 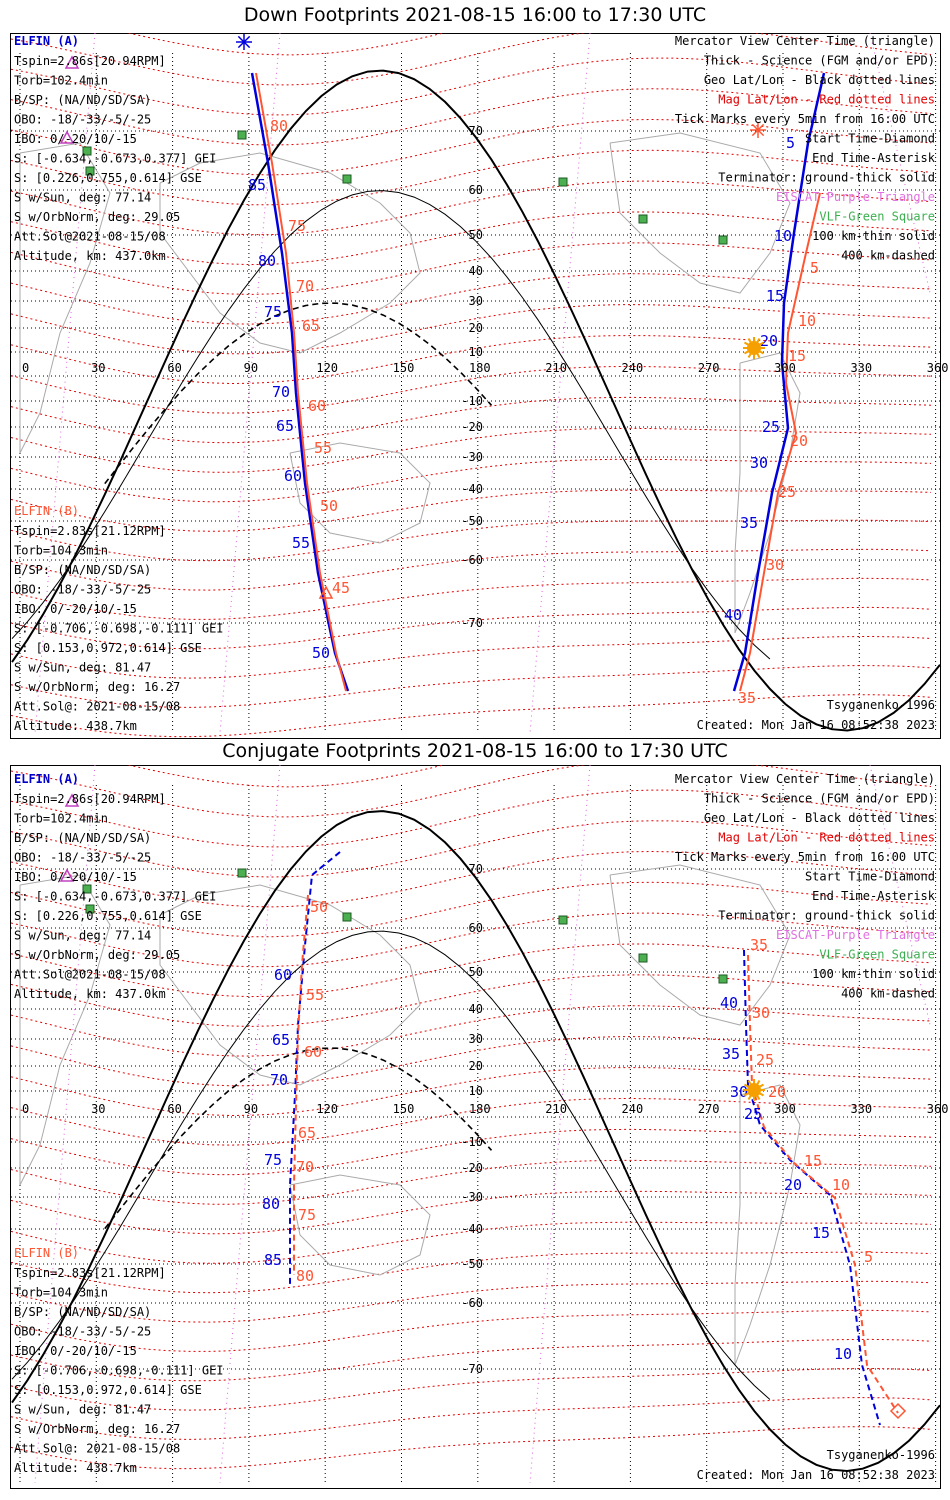 What do you see at coordinates (769, 341) in the screenshot?
I see `svg-text: 20` at bounding box center [769, 341].